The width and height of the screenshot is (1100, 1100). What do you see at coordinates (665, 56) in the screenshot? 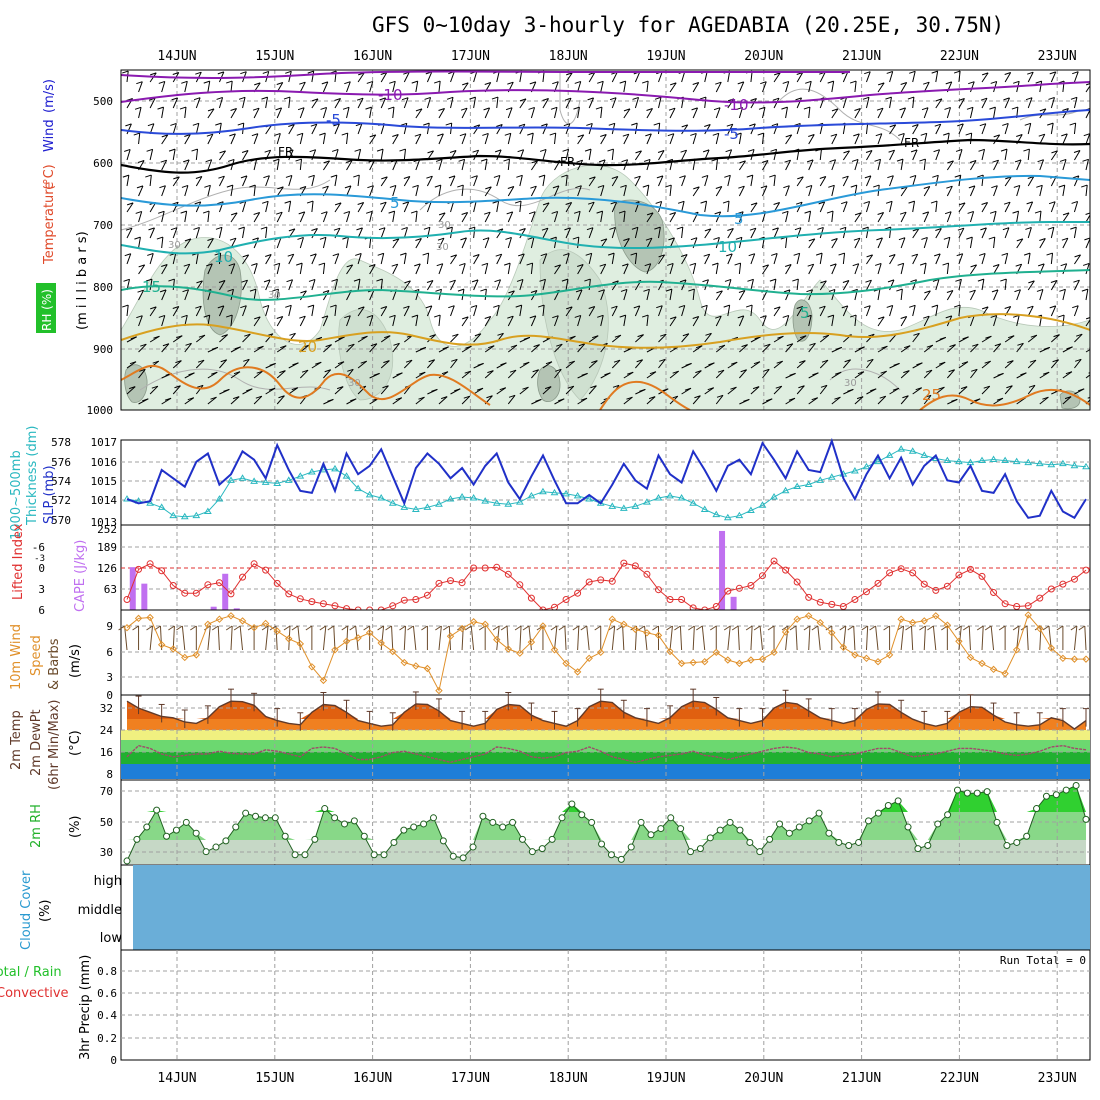
I see `date-label-top: 19JUN` at bounding box center [665, 56].